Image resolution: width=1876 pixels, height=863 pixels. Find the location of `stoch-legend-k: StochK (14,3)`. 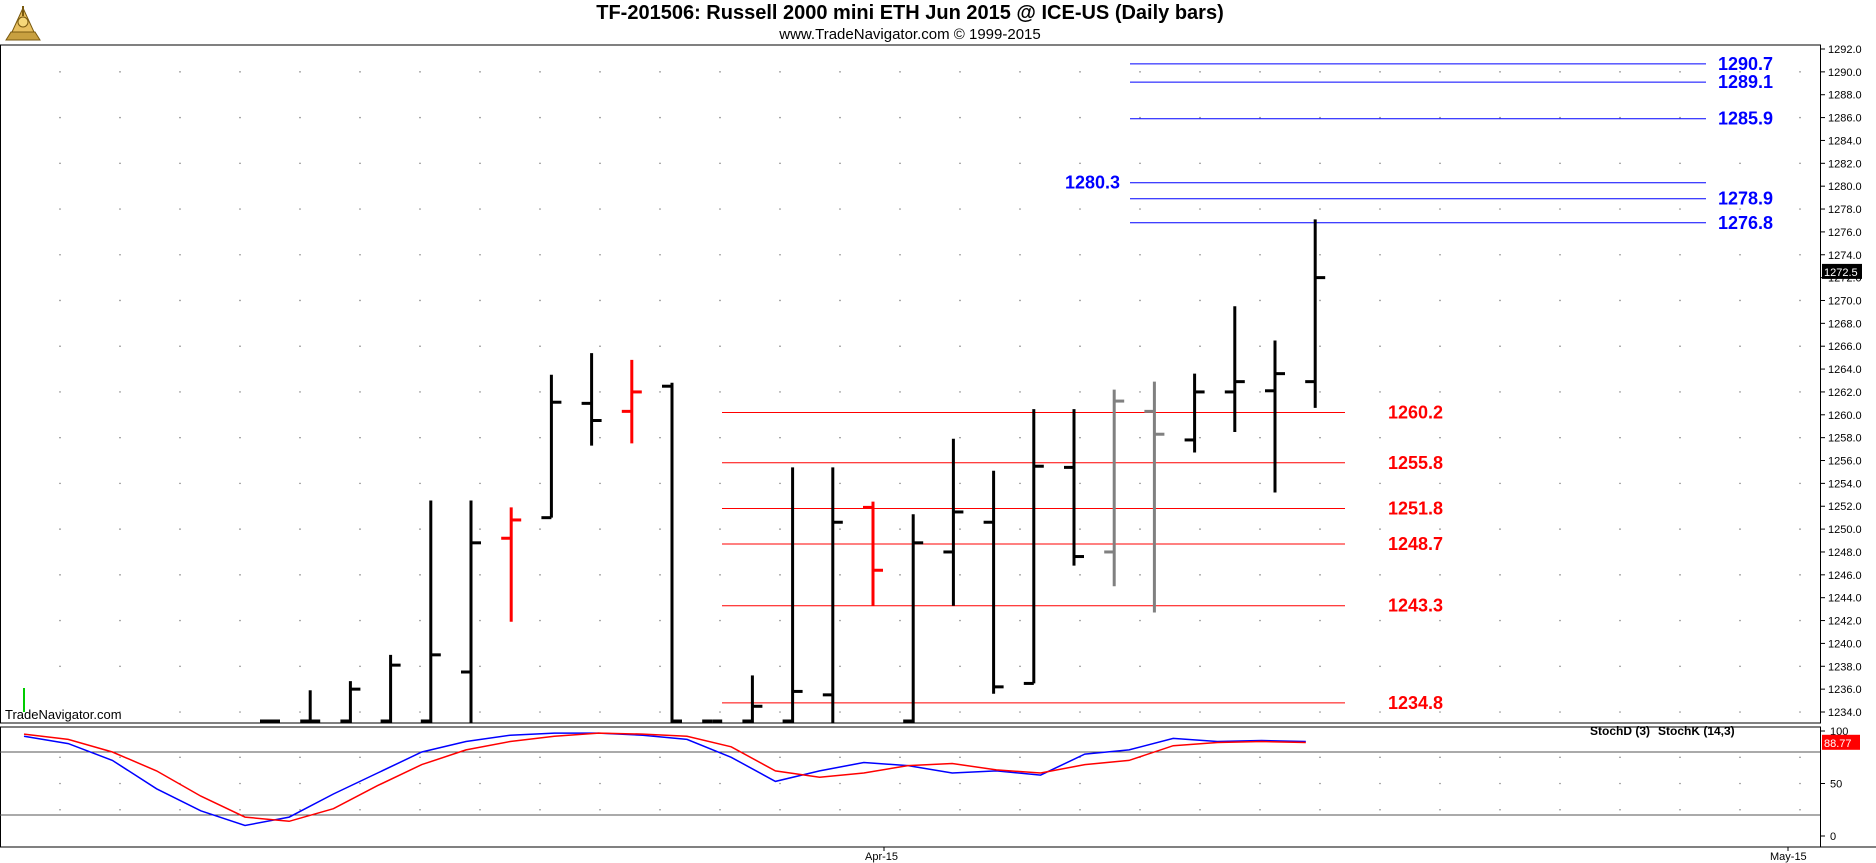

stoch-legend-k: StochK (14,3) is located at coordinates (1696, 731).